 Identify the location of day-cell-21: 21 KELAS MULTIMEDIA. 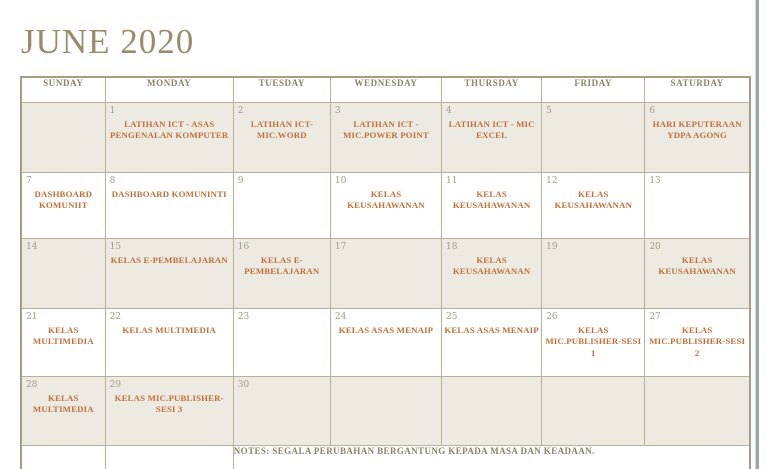
(63, 342).